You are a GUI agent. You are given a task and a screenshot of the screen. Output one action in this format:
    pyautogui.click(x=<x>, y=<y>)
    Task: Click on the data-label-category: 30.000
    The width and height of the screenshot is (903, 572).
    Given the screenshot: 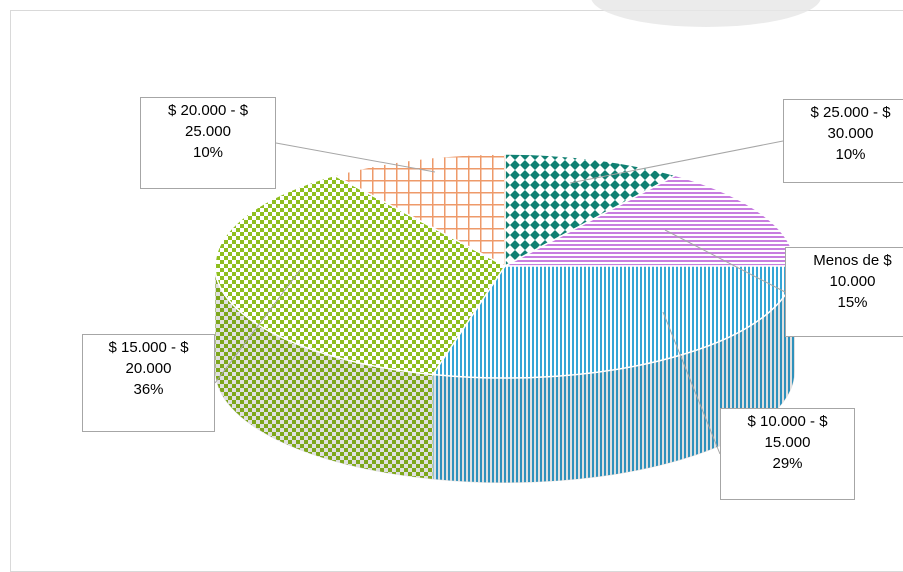 What is the action you would take?
    pyautogui.click(x=850, y=133)
    